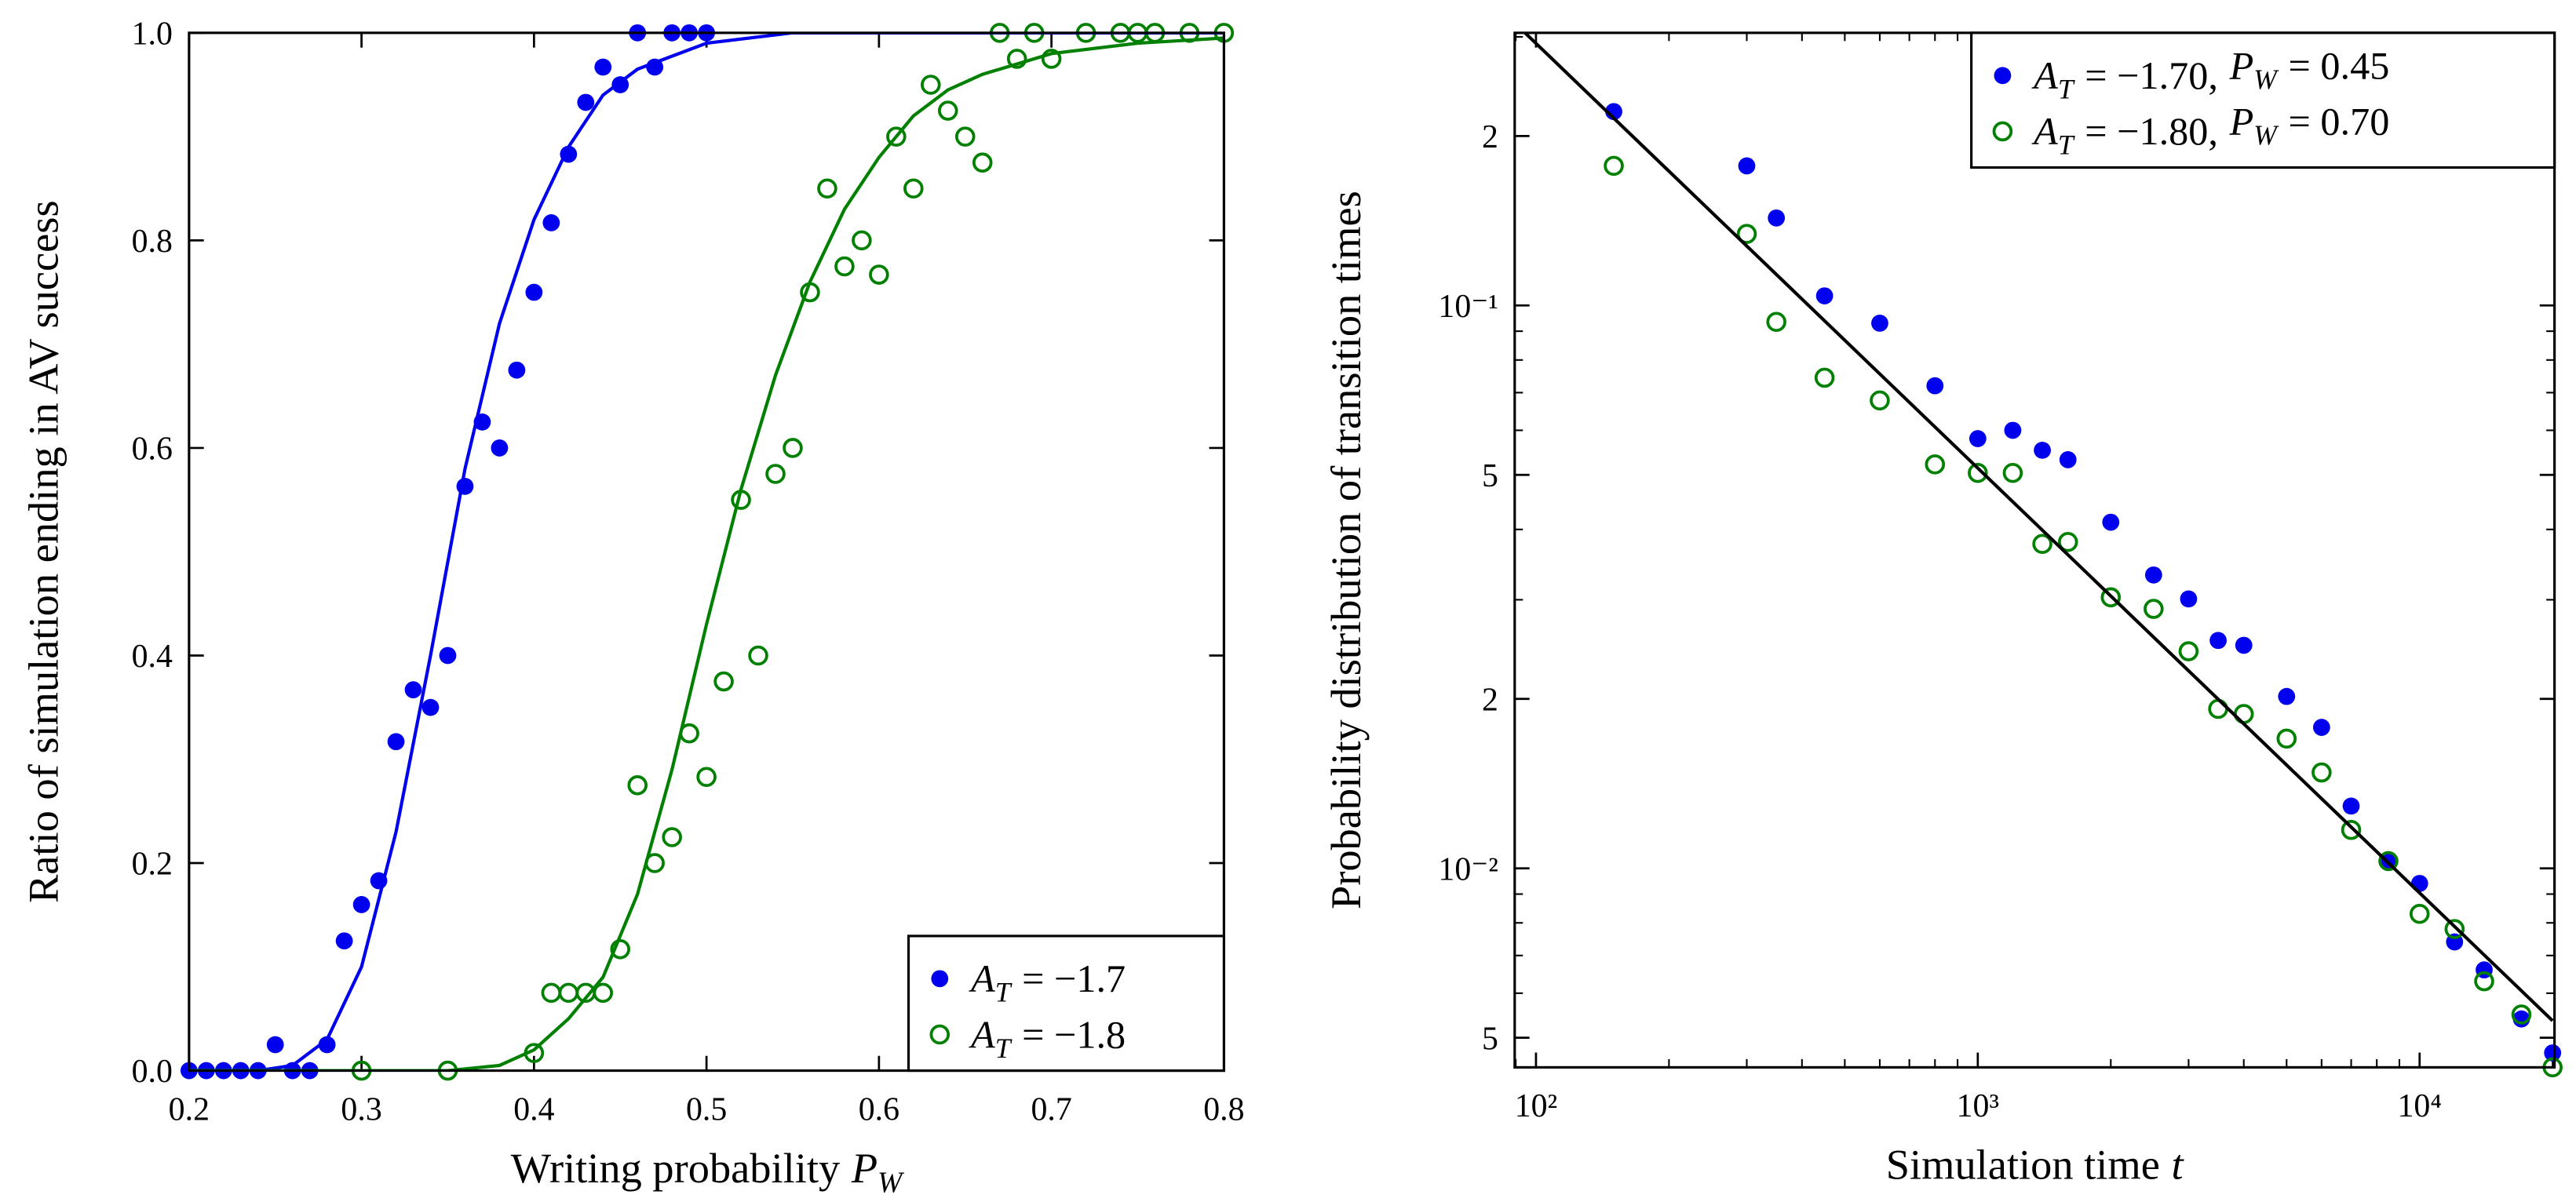 The width and height of the screenshot is (2576, 1202). Describe the element at coordinates (2339, 65) in the screenshot. I see `legend-part: = 0.45` at that location.